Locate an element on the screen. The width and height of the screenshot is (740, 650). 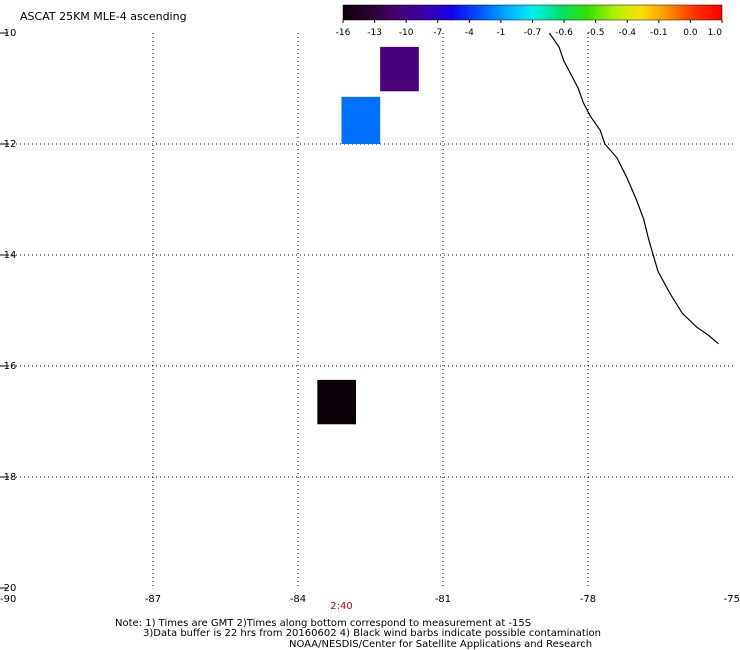
lon-label: -87 is located at coordinates (153, 599).